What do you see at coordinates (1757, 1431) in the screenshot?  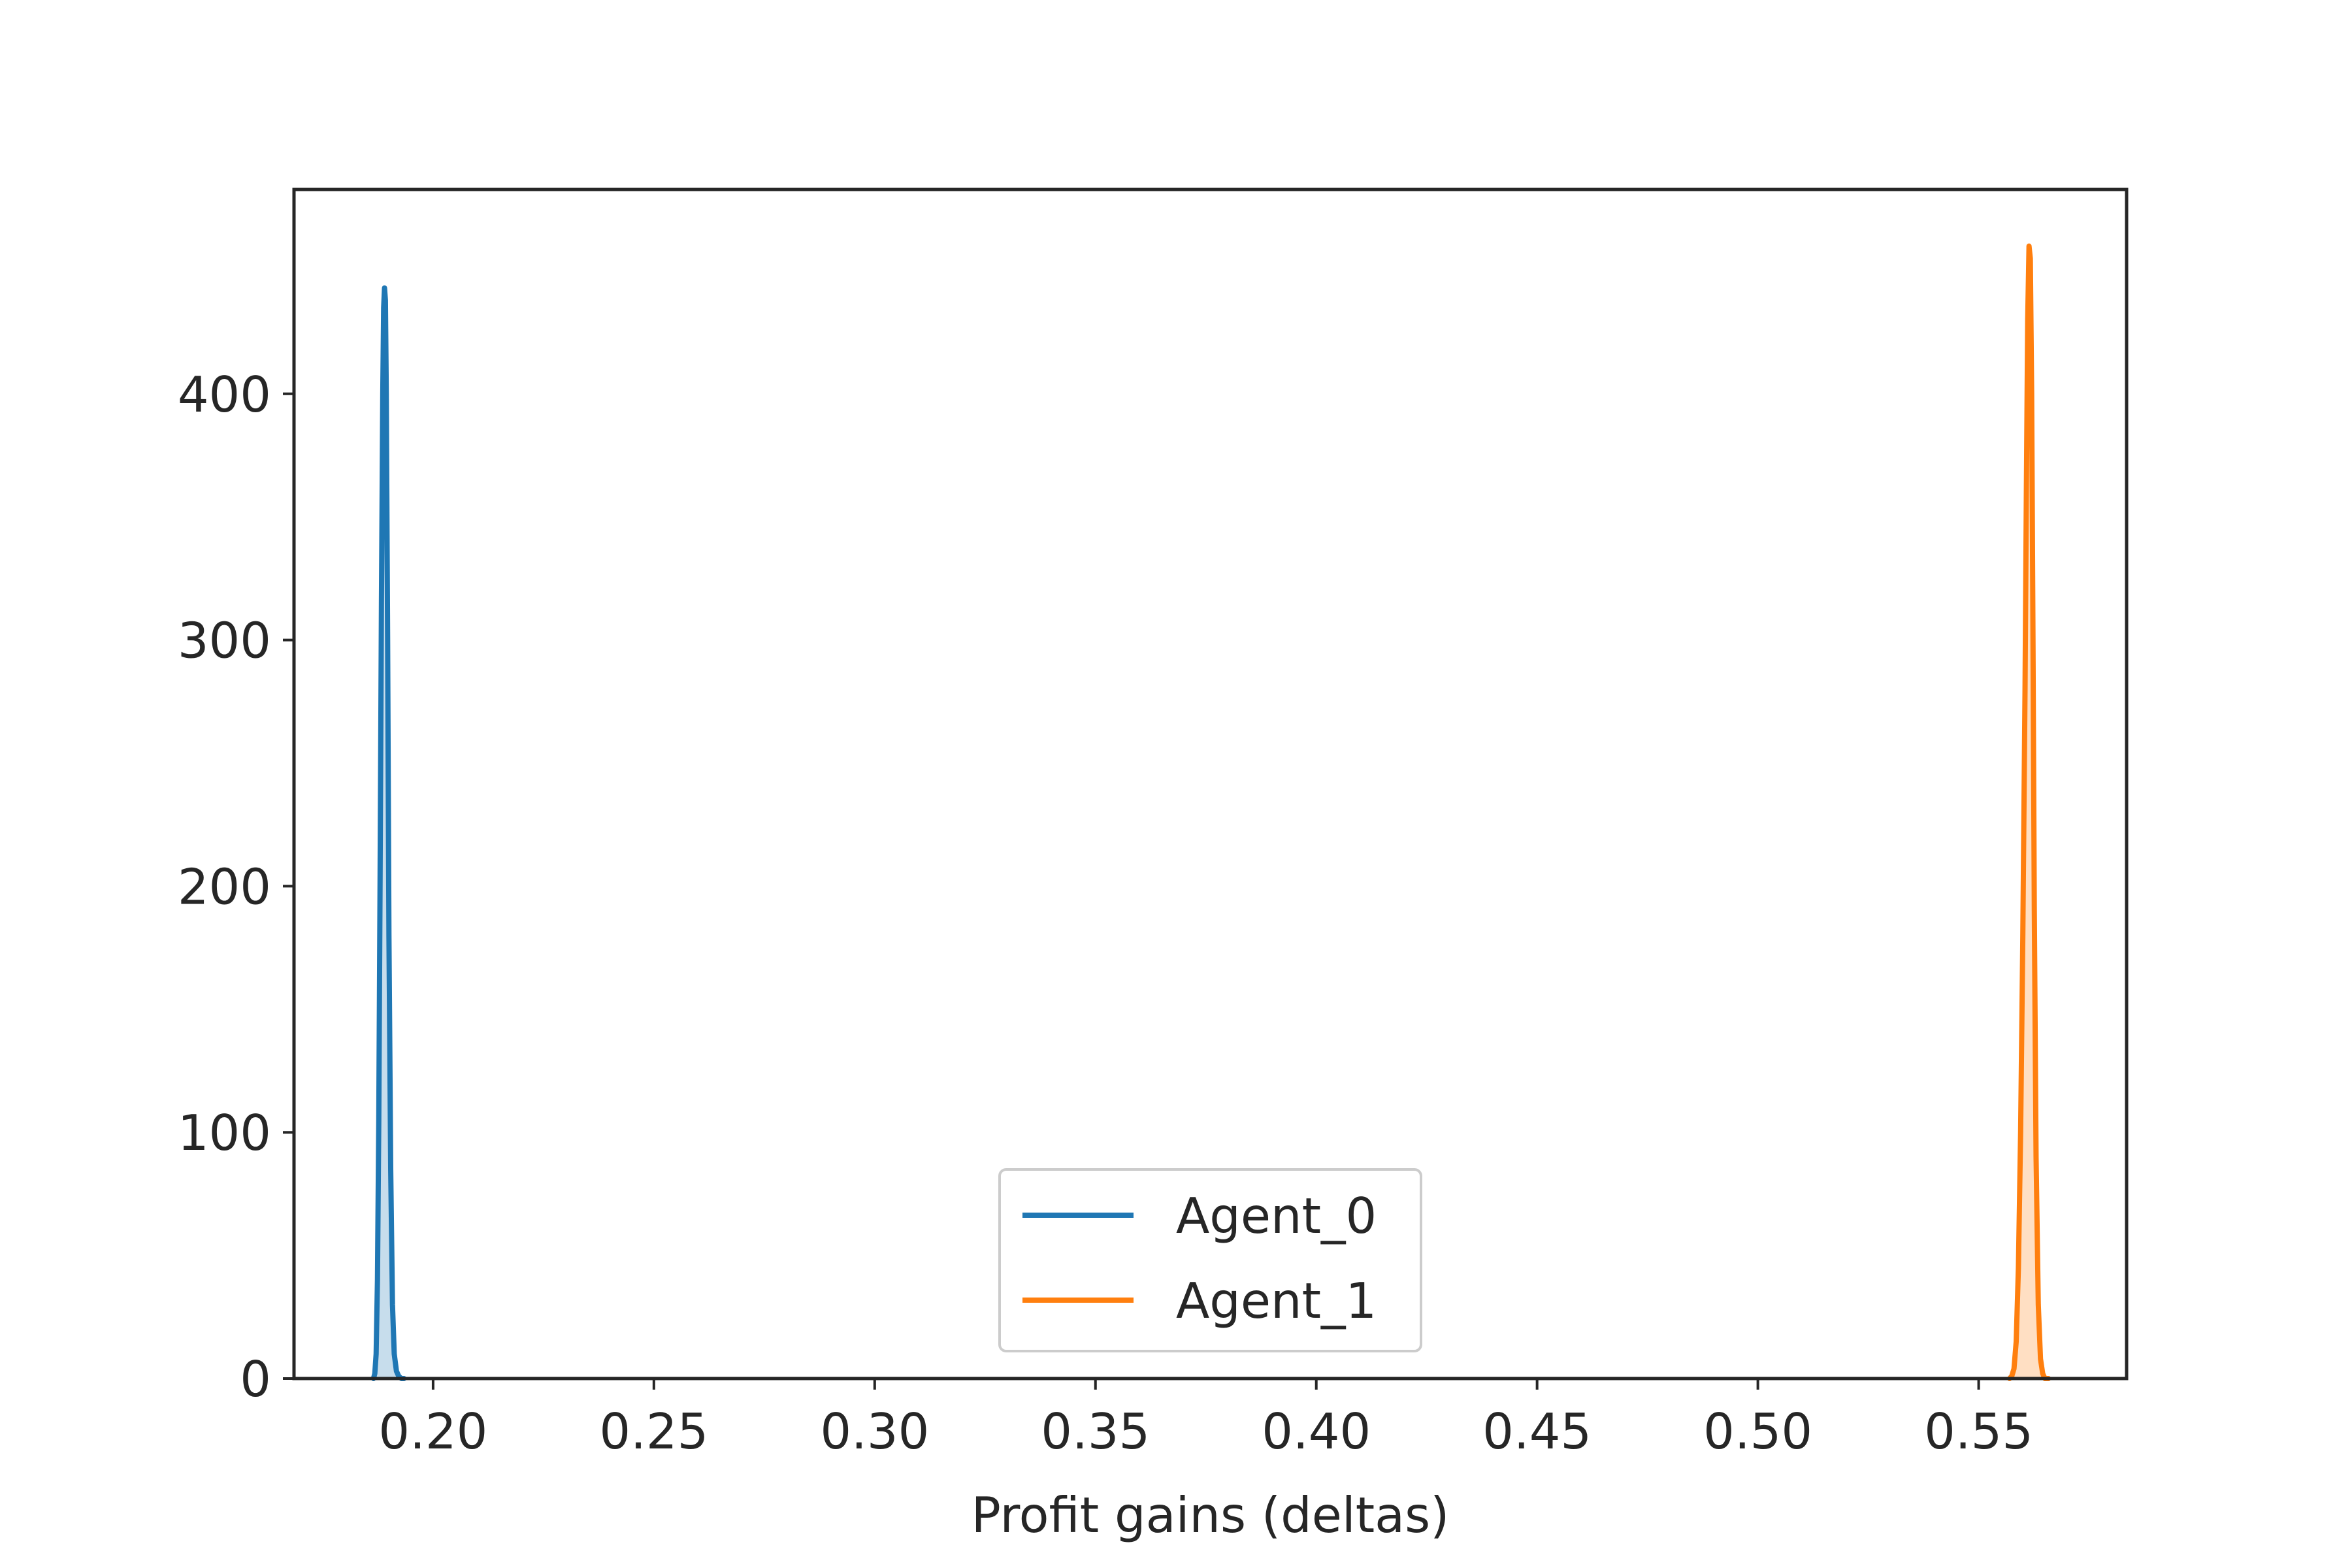 I see `x-tick-label: 0.50` at bounding box center [1757, 1431].